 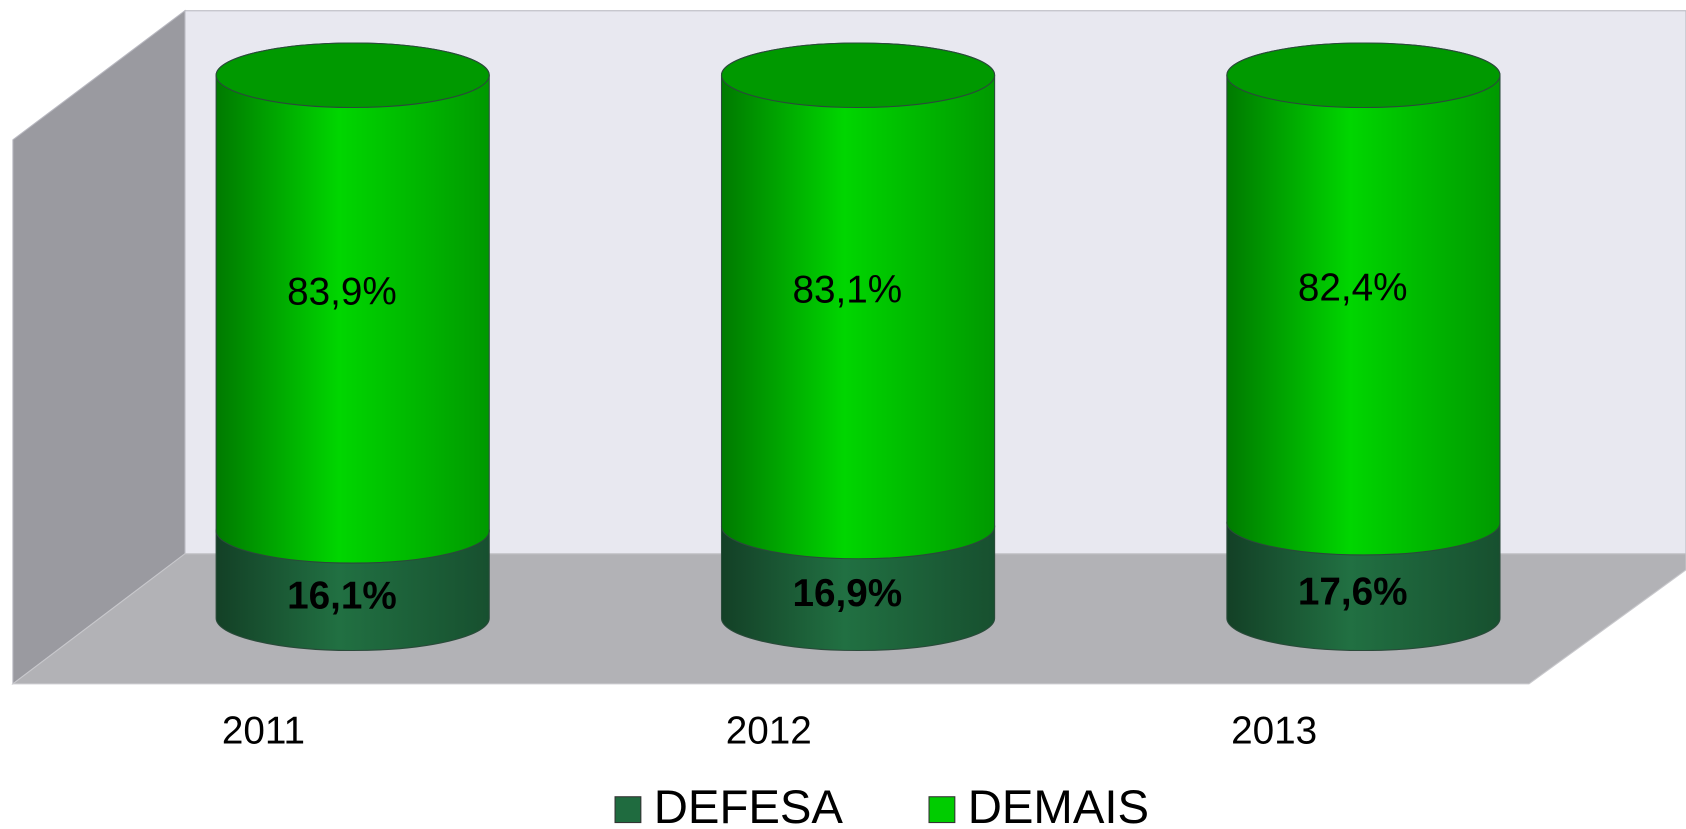 What do you see at coordinates (1353, 591) in the screenshot?
I see `value-label: 17,6%` at bounding box center [1353, 591].